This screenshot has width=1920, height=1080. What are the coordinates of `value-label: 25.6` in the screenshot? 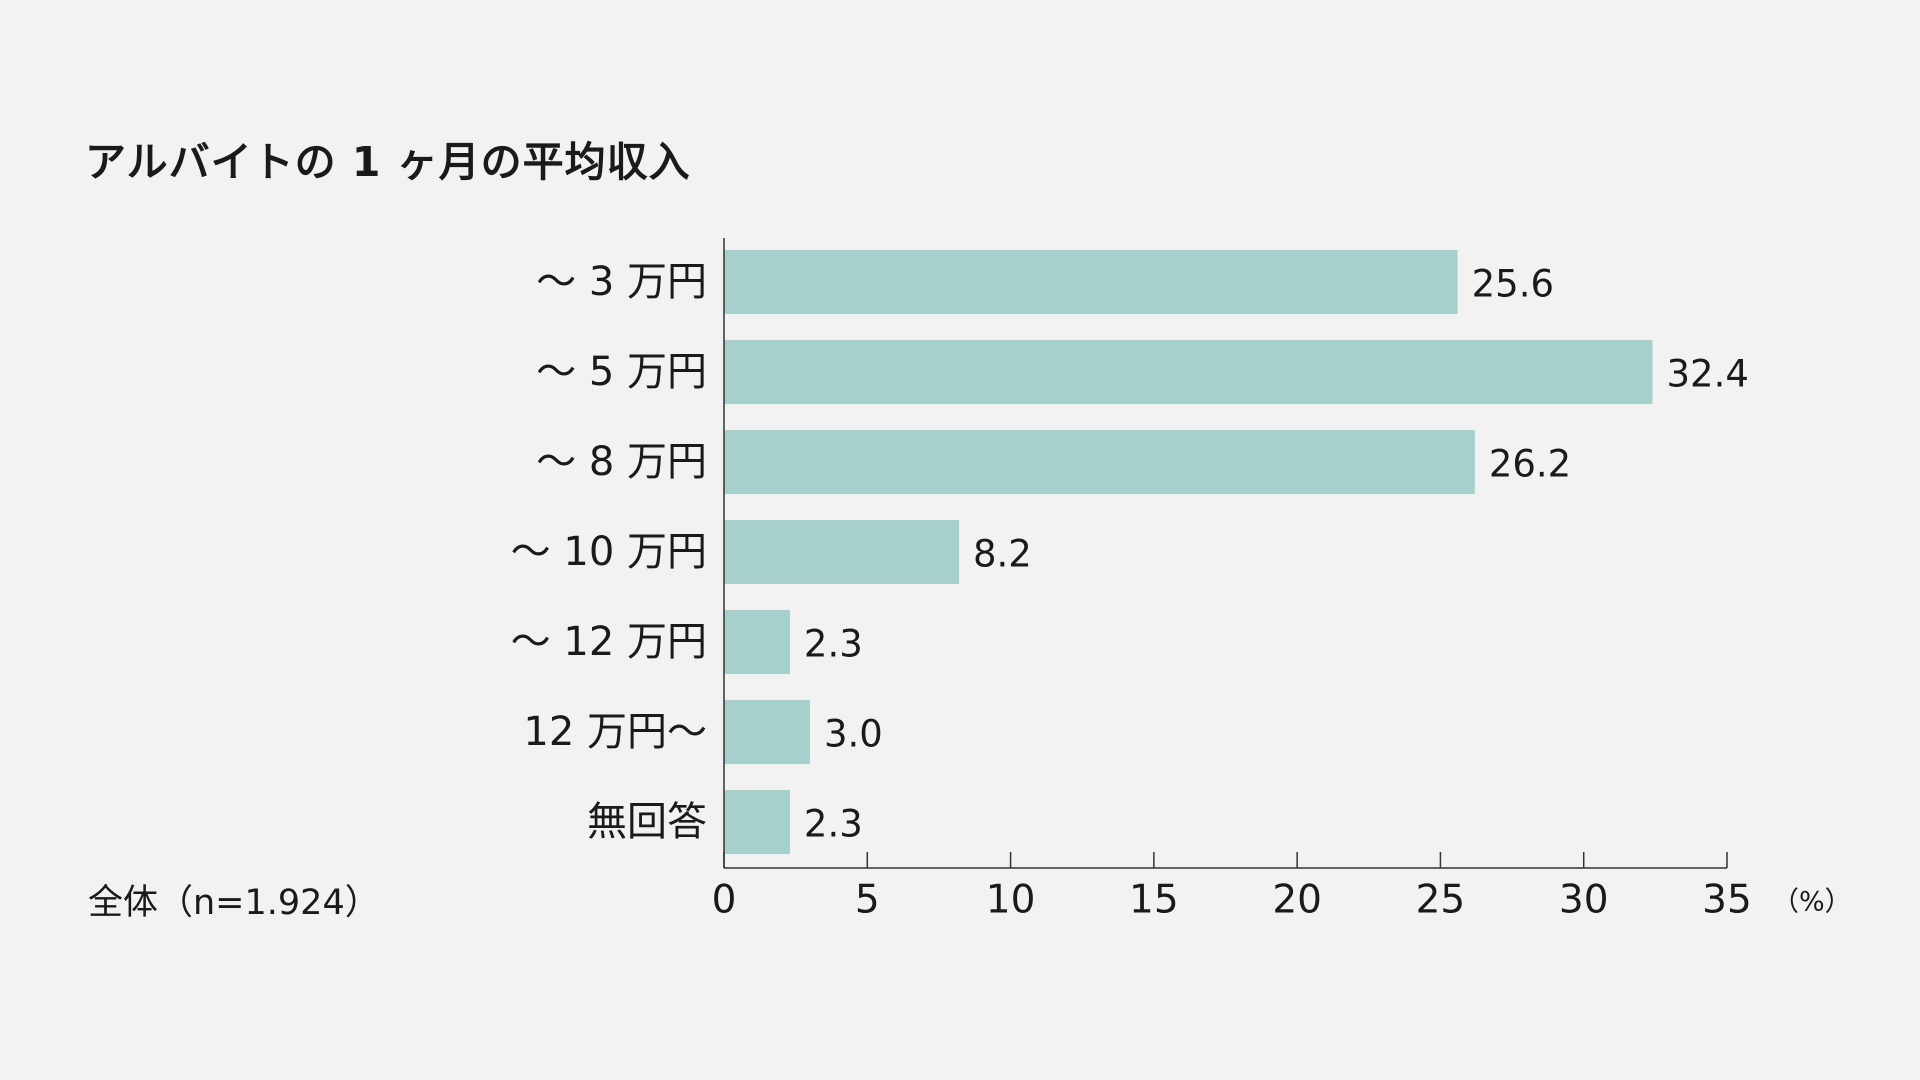 It's located at (1513, 284).